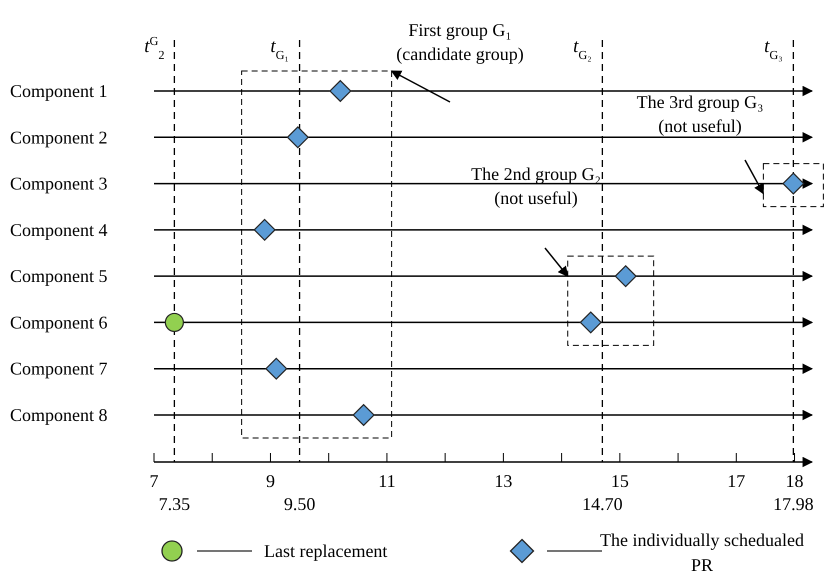 The image size is (828, 581). What do you see at coordinates (582, 49) in the screenshot?
I see `annotation: t$_{G₂}$` at bounding box center [582, 49].